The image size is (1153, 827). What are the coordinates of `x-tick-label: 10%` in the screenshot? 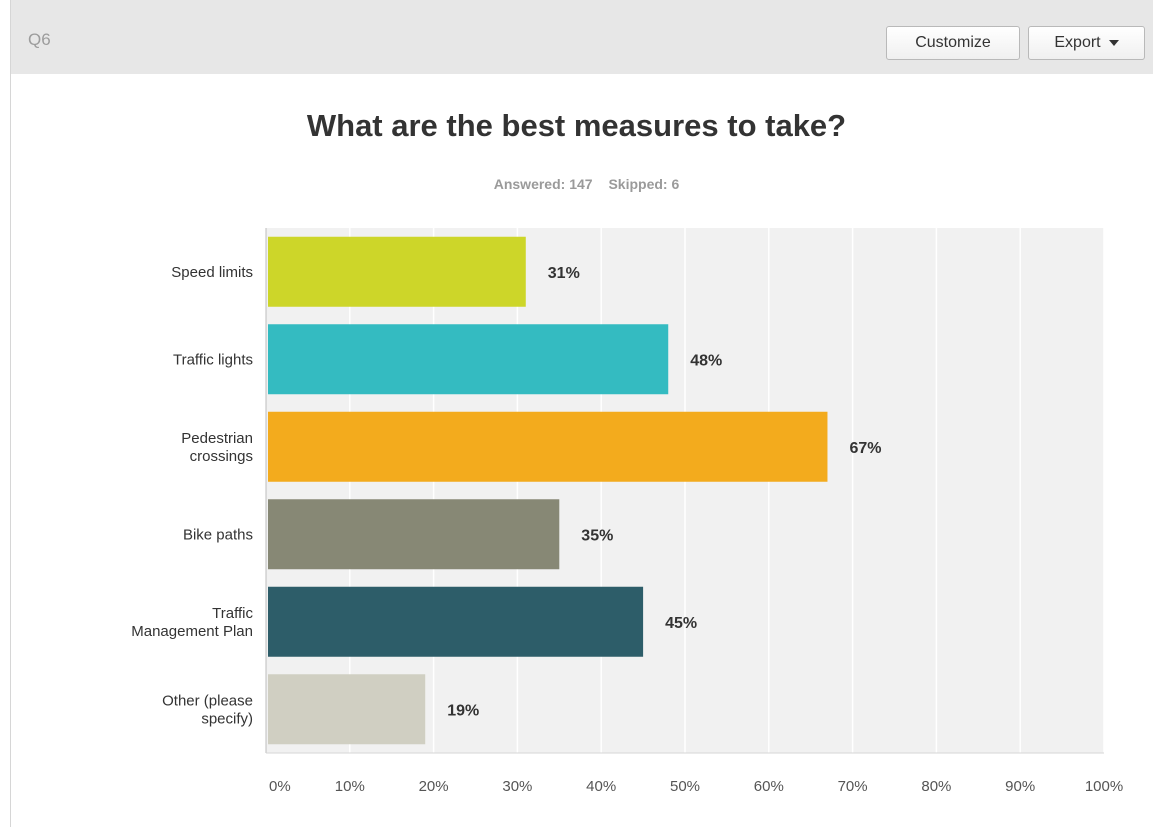 It's located at (350, 786).